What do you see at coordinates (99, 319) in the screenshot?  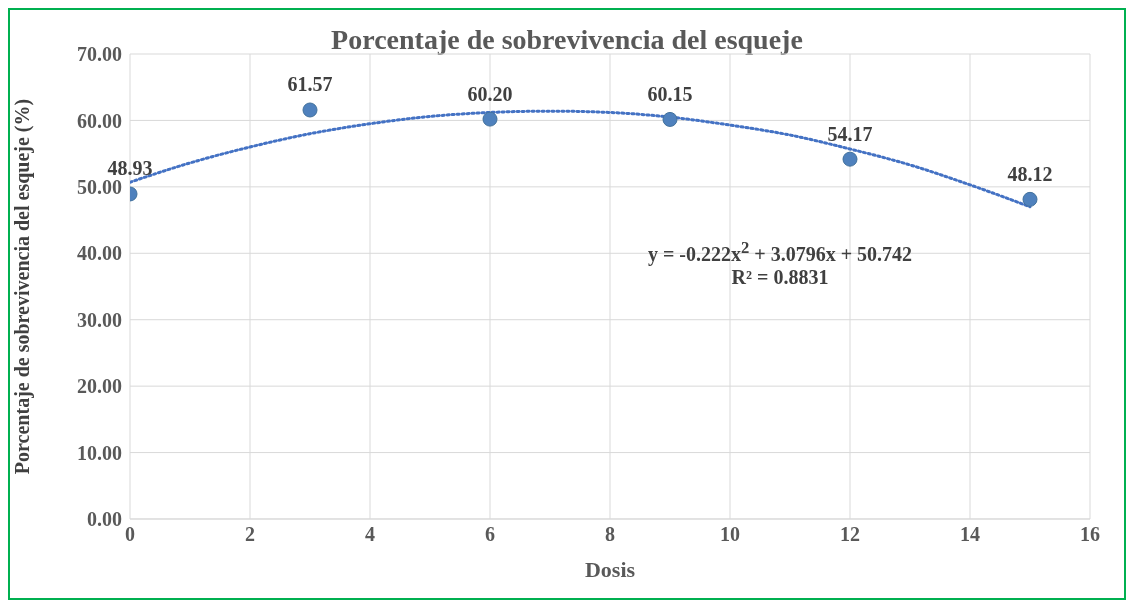 I see `y-tick-label: 30.00` at bounding box center [99, 319].